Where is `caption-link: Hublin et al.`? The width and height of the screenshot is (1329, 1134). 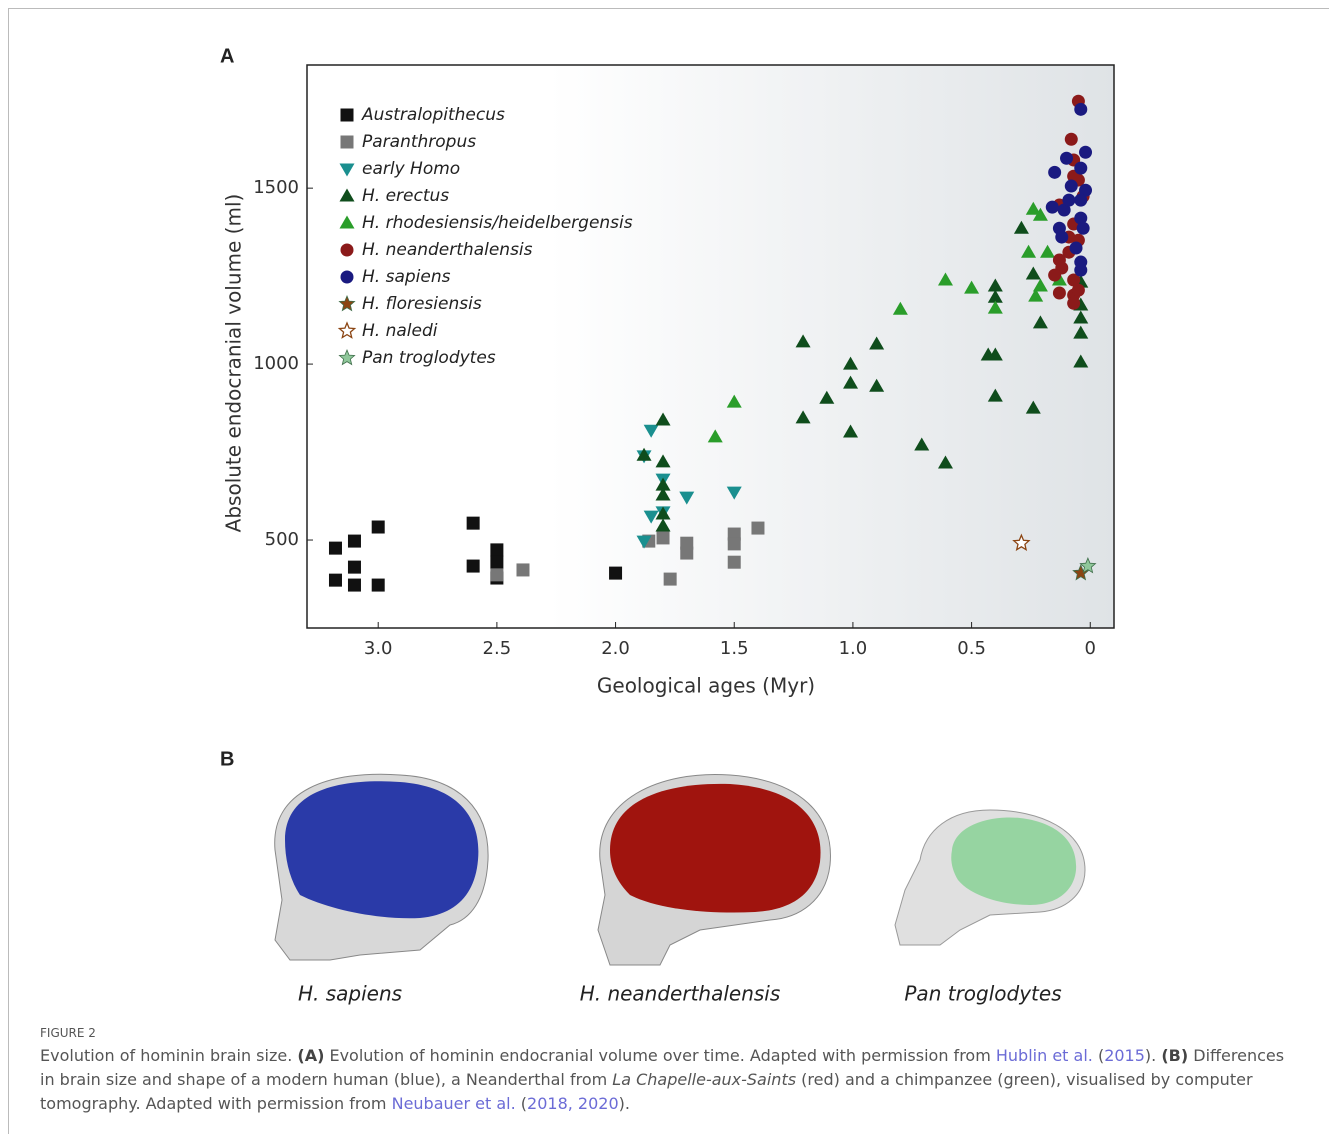
caption-link: Hublin et al. is located at coordinates (1044, 1055).